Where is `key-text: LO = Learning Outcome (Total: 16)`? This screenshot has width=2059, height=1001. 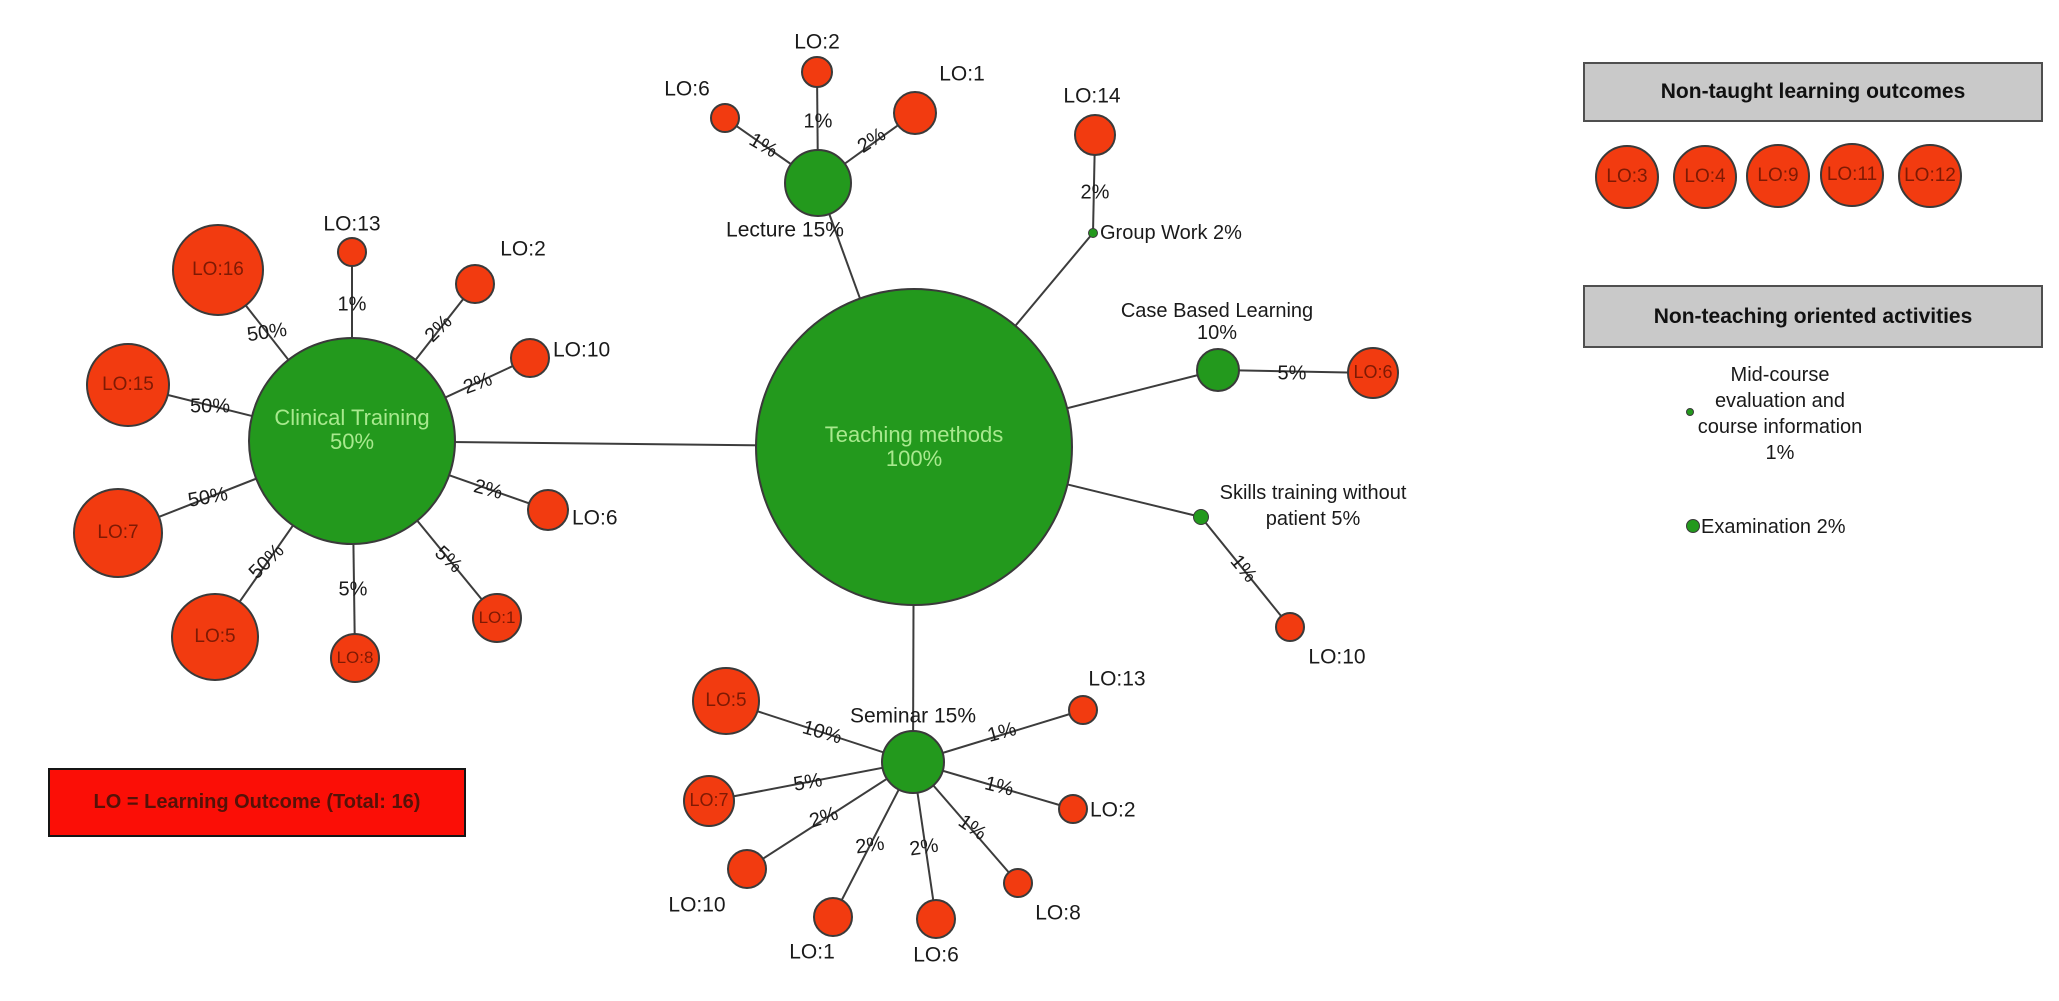 key-text: LO = Learning Outcome (Total: 16) is located at coordinates (257, 802).